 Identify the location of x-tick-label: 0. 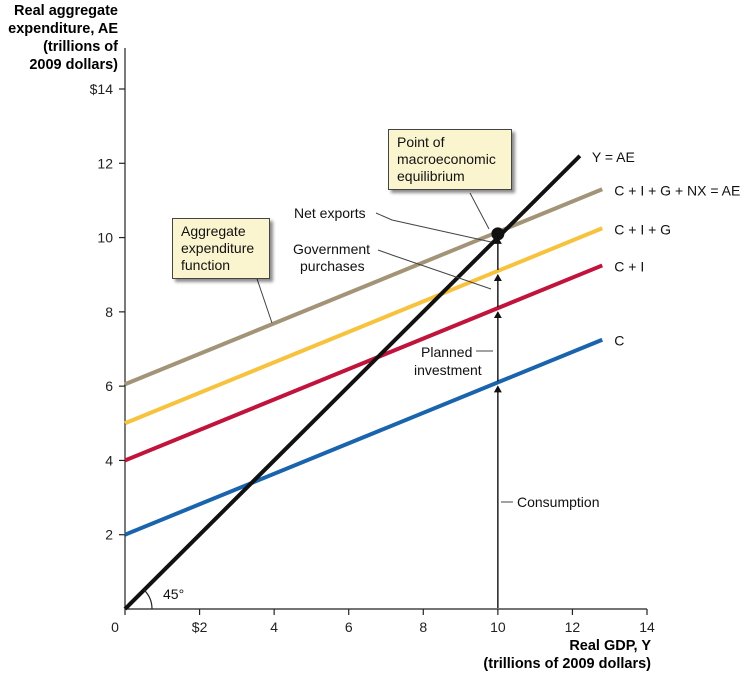
(115, 627).